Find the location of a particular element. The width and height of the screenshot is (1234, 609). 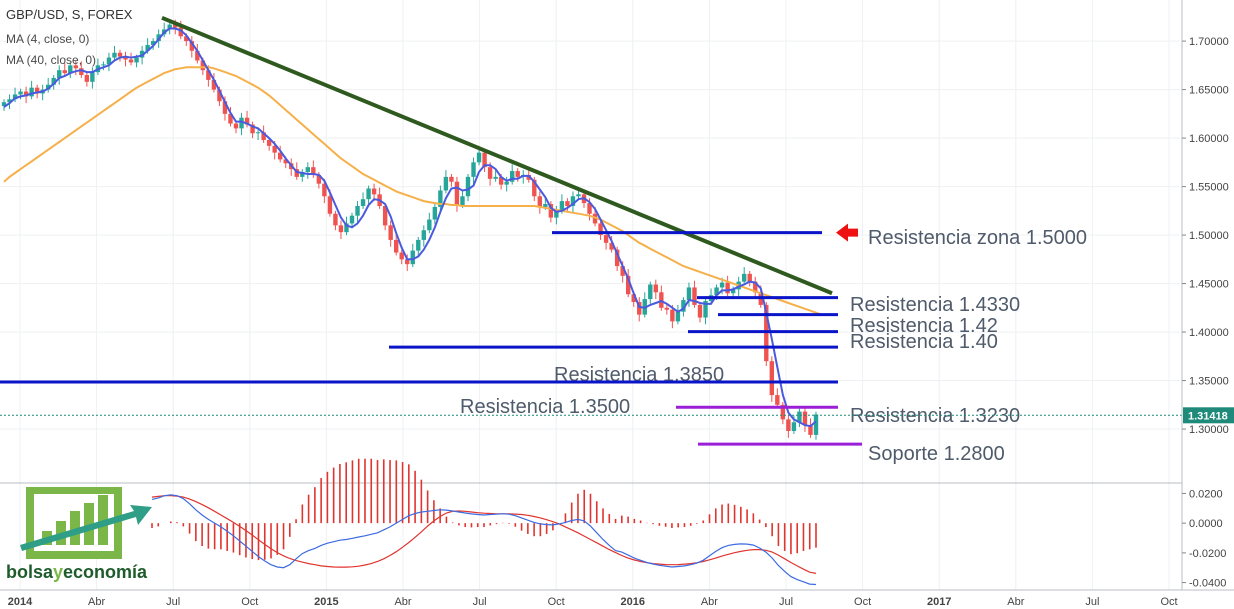

macd-line is located at coordinates (484, 540).